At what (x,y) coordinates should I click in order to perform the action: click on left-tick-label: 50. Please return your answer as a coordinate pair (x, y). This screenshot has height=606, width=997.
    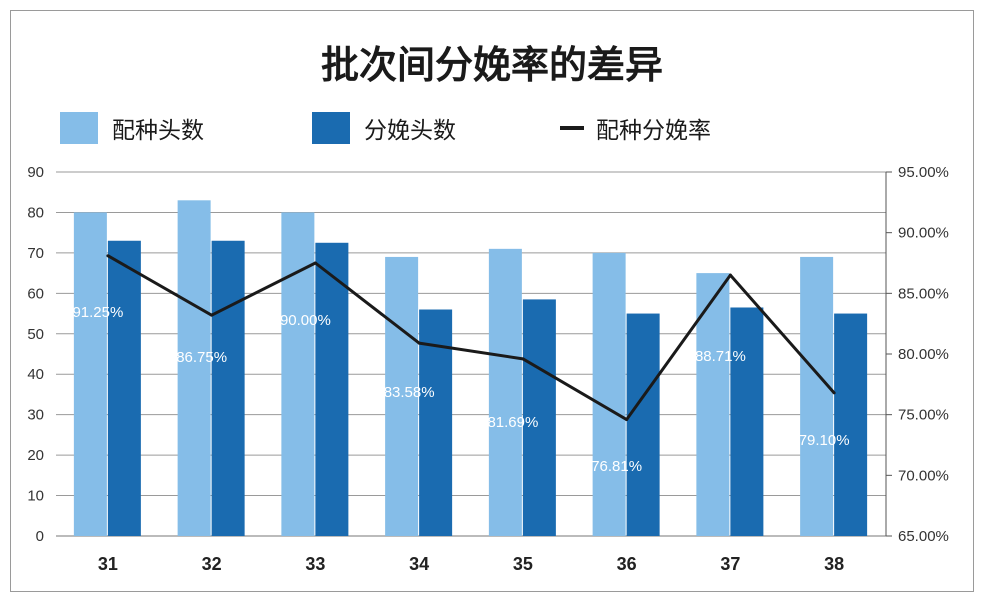
    Looking at the image, I should click on (35, 334).